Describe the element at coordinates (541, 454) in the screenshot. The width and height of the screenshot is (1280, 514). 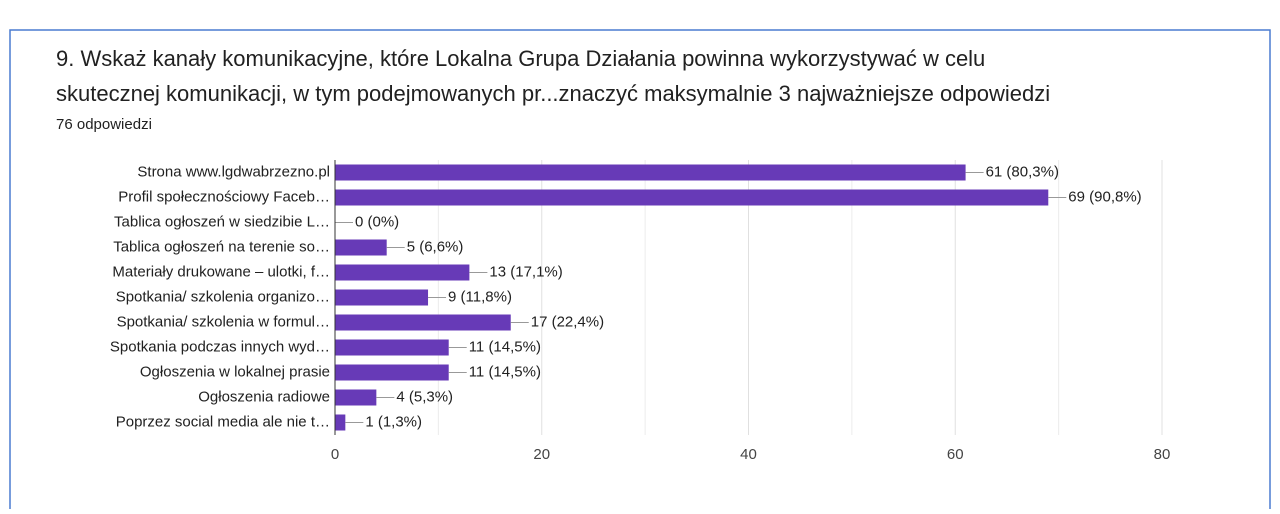
I see `x-tick-label: 20` at that location.